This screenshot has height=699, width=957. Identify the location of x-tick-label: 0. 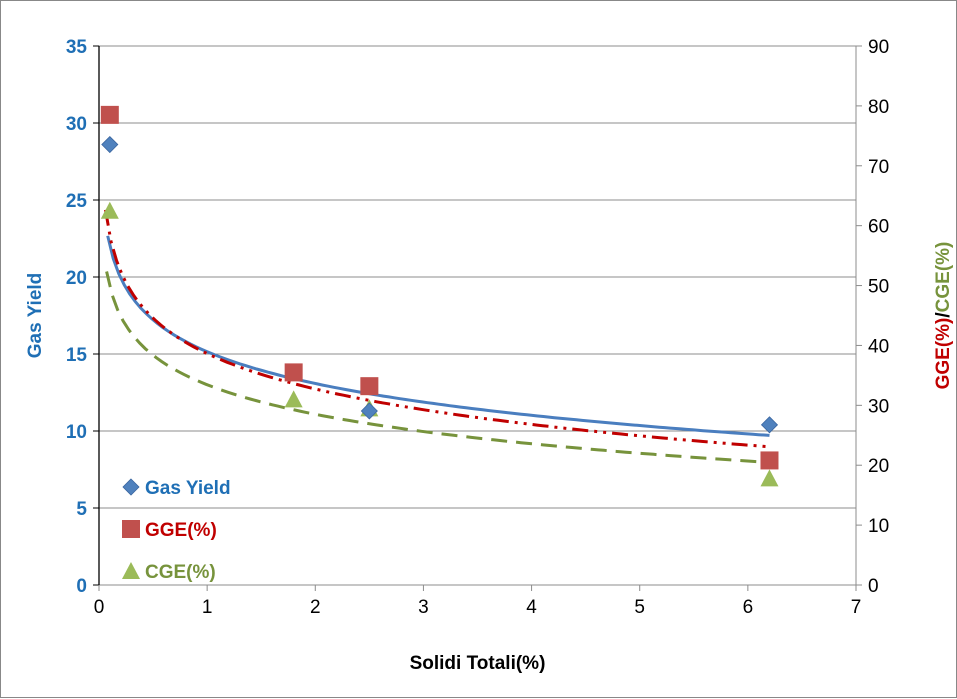
(99, 607).